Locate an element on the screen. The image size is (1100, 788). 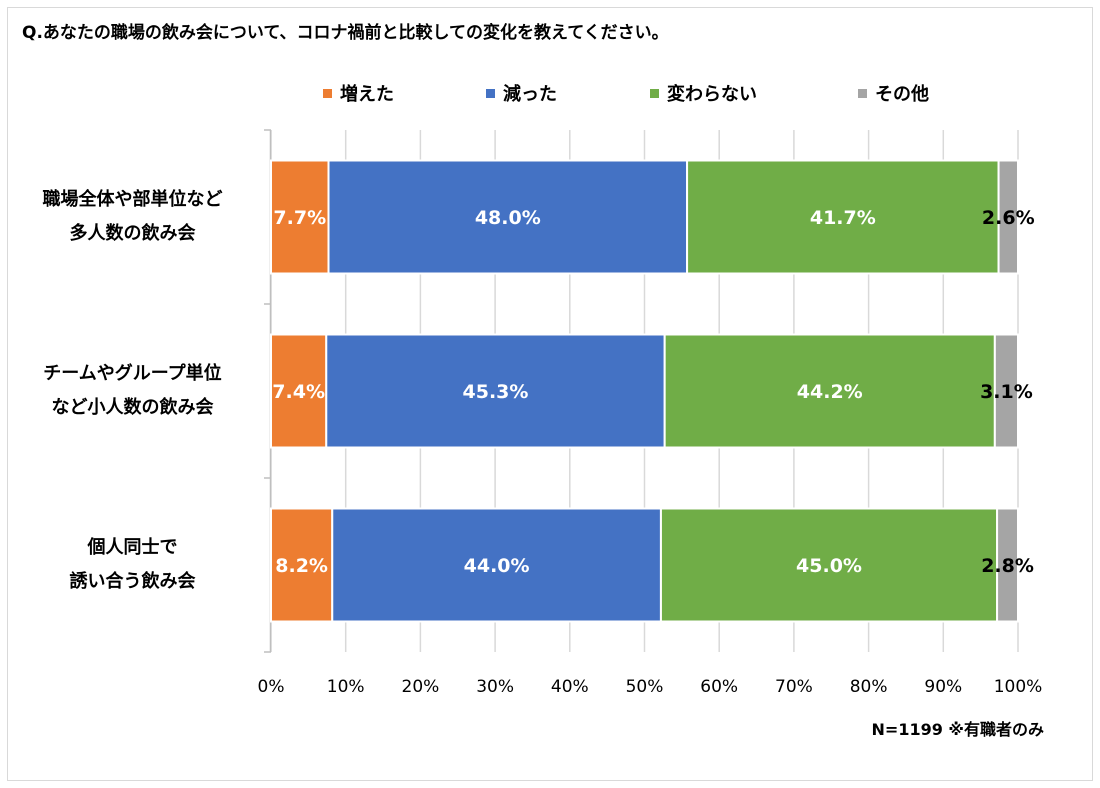
x-tick-label: 50% is located at coordinates (645, 687).